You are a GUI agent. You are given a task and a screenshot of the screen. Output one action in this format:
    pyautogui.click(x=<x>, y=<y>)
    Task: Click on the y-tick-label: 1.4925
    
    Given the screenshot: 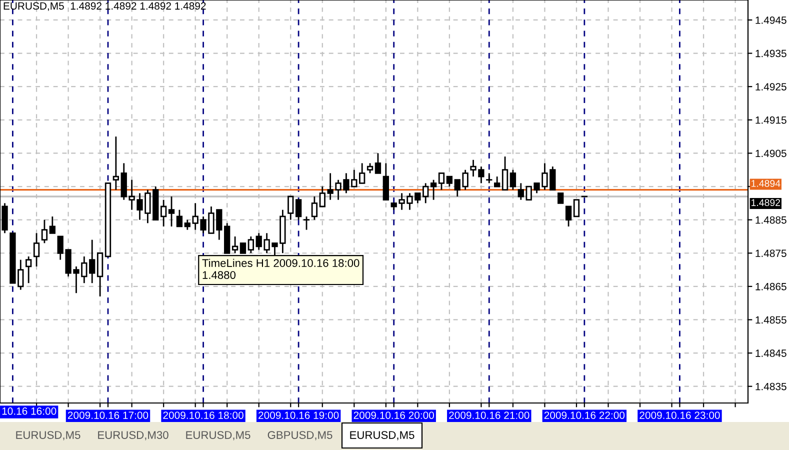 What is the action you would take?
    pyautogui.click(x=771, y=86)
    